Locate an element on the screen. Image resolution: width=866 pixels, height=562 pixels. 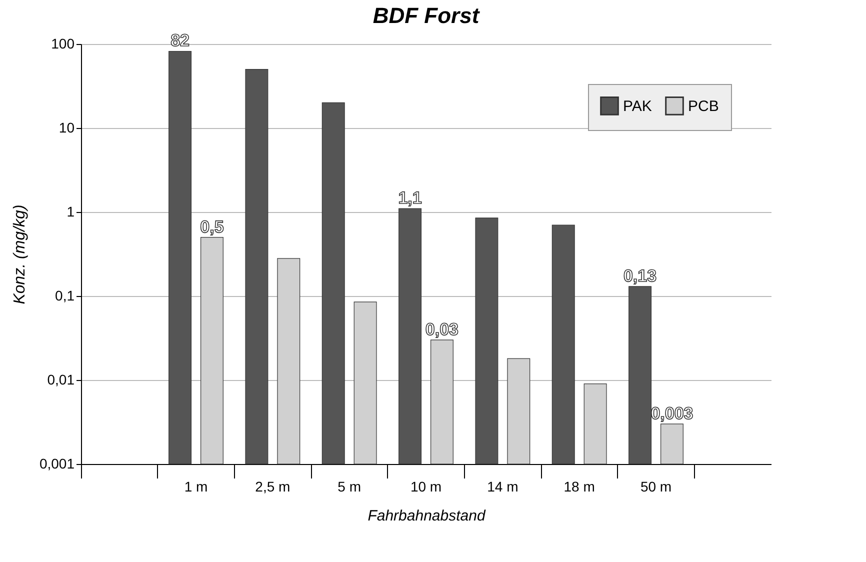
legend-label: PAK is located at coordinates (637, 106).